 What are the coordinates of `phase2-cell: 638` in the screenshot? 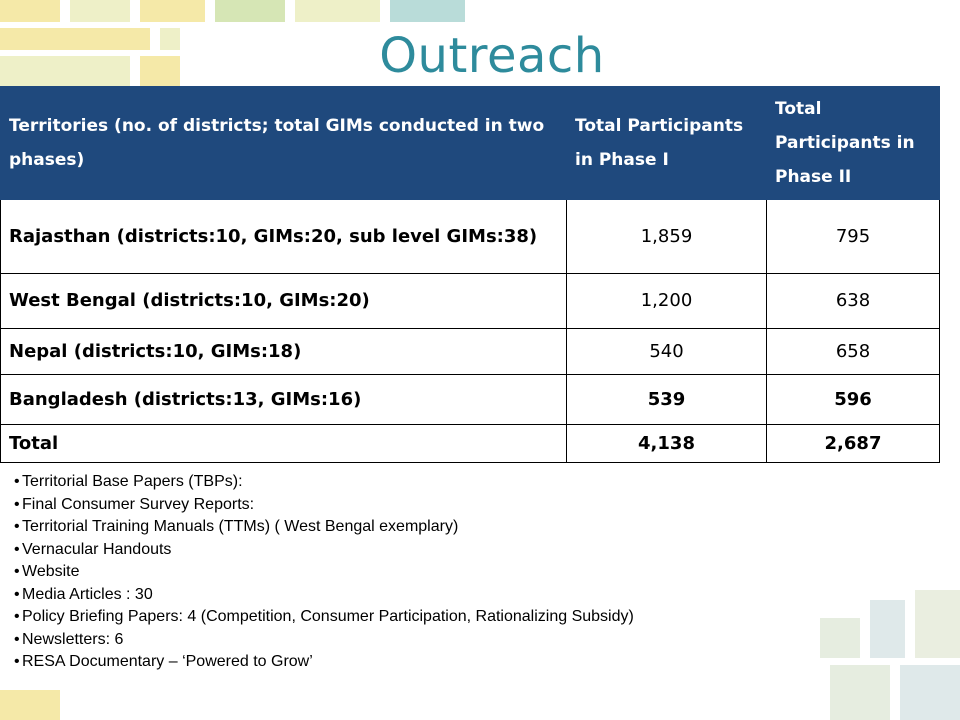 It's located at (853, 301).